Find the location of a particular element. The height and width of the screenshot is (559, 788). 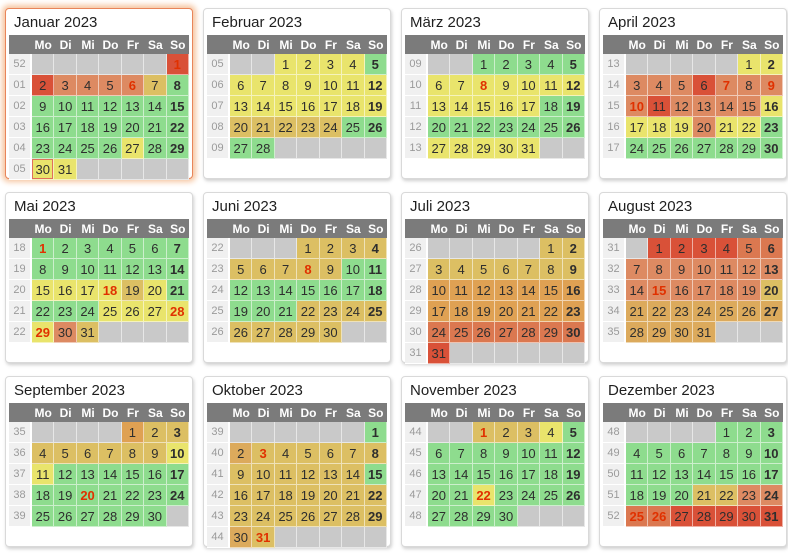

day-cell: 13 is located at coordinates (439, 474).